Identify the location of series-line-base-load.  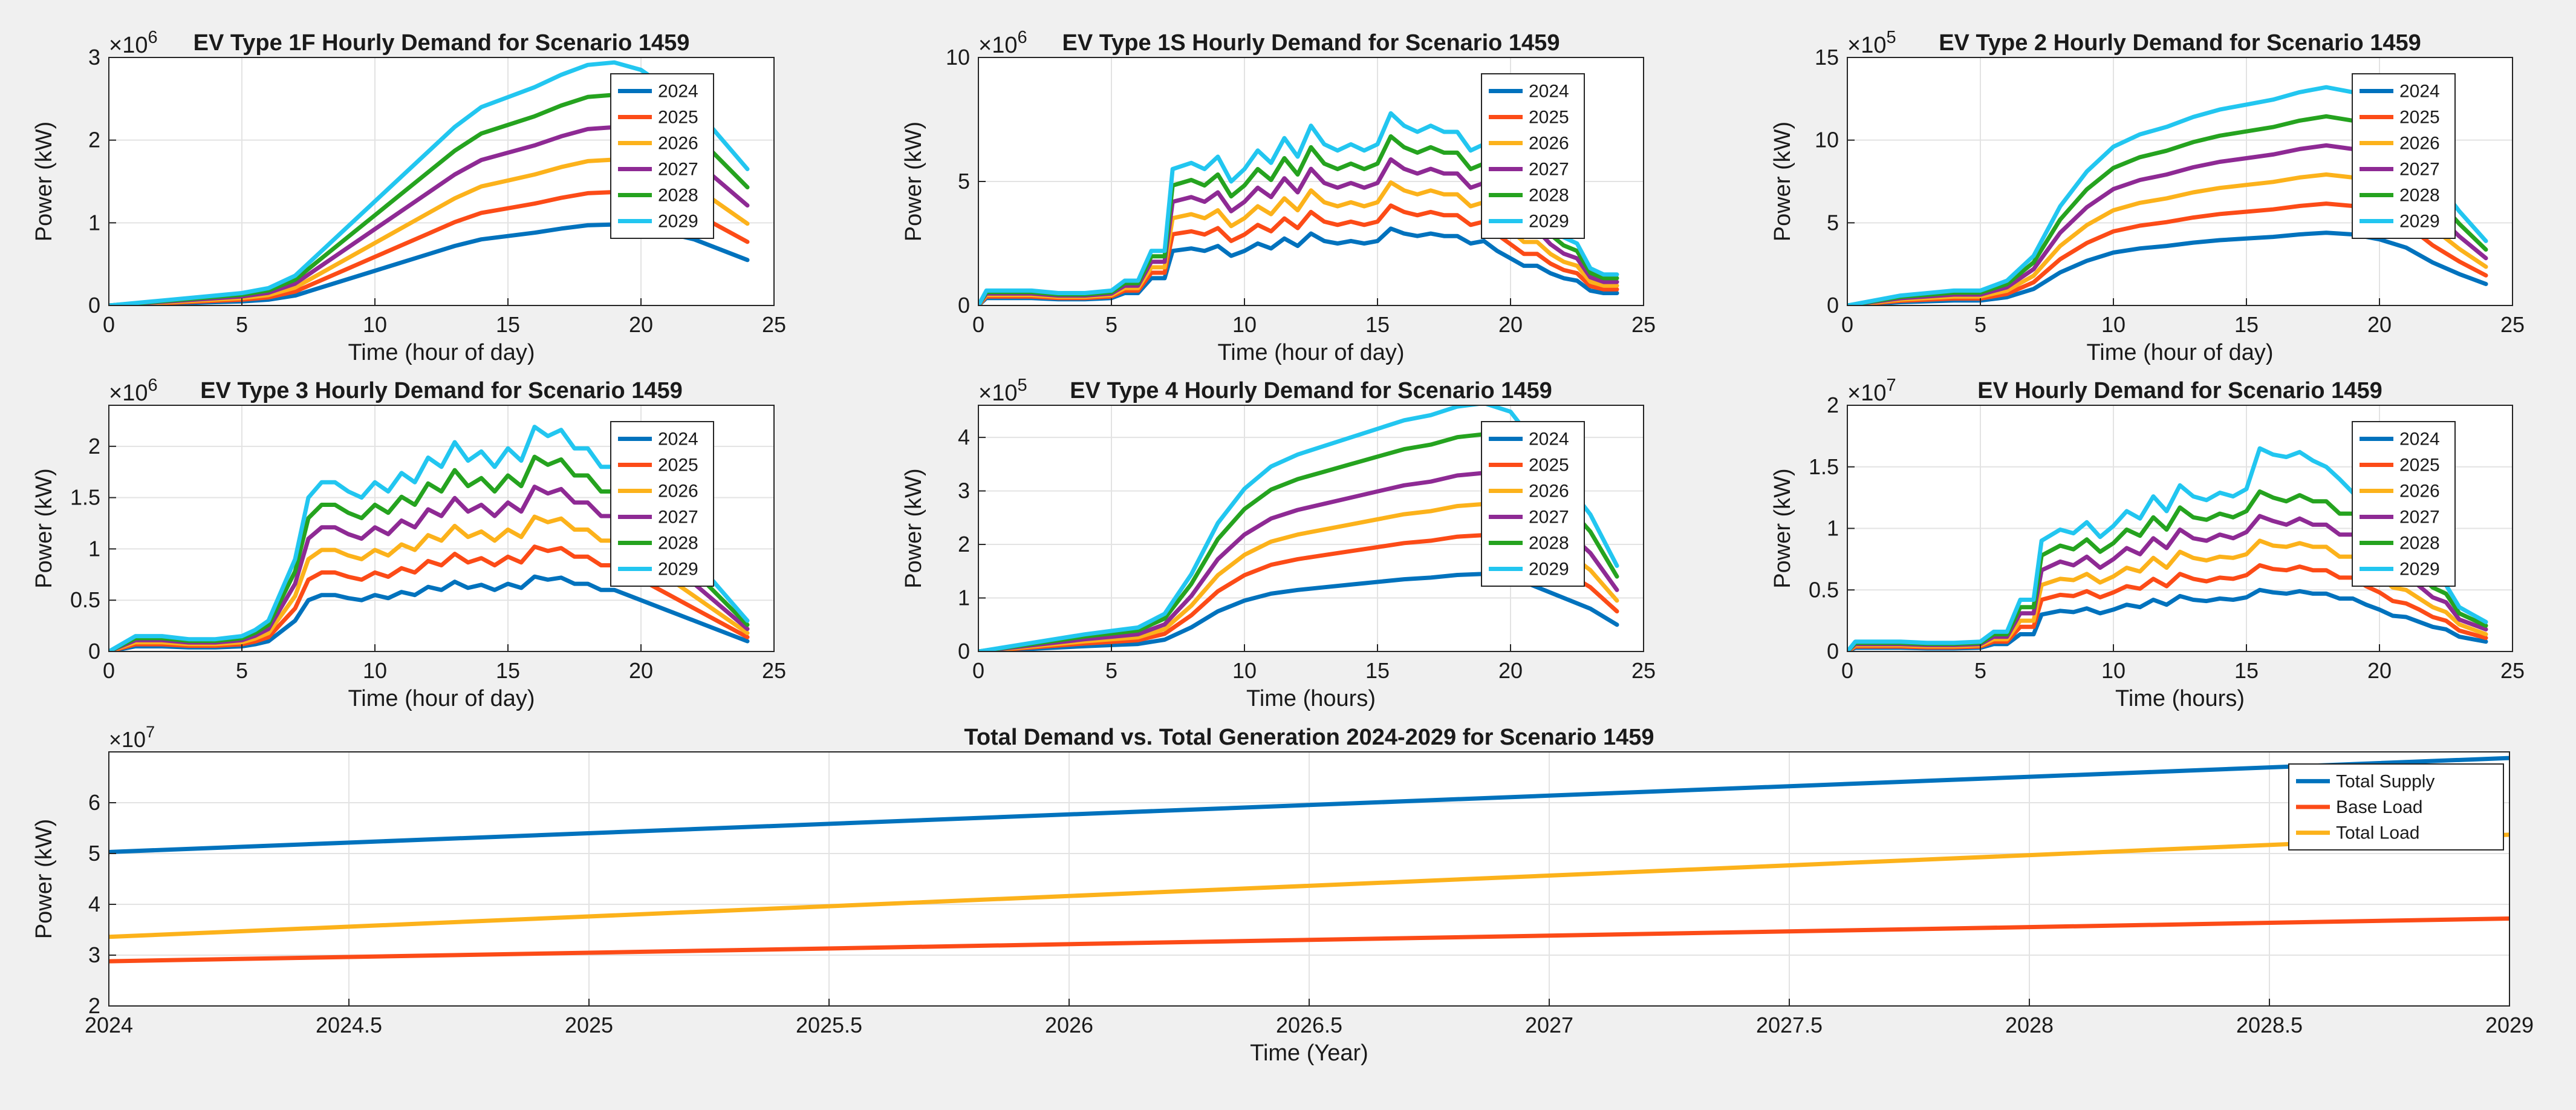
(1309, 940).